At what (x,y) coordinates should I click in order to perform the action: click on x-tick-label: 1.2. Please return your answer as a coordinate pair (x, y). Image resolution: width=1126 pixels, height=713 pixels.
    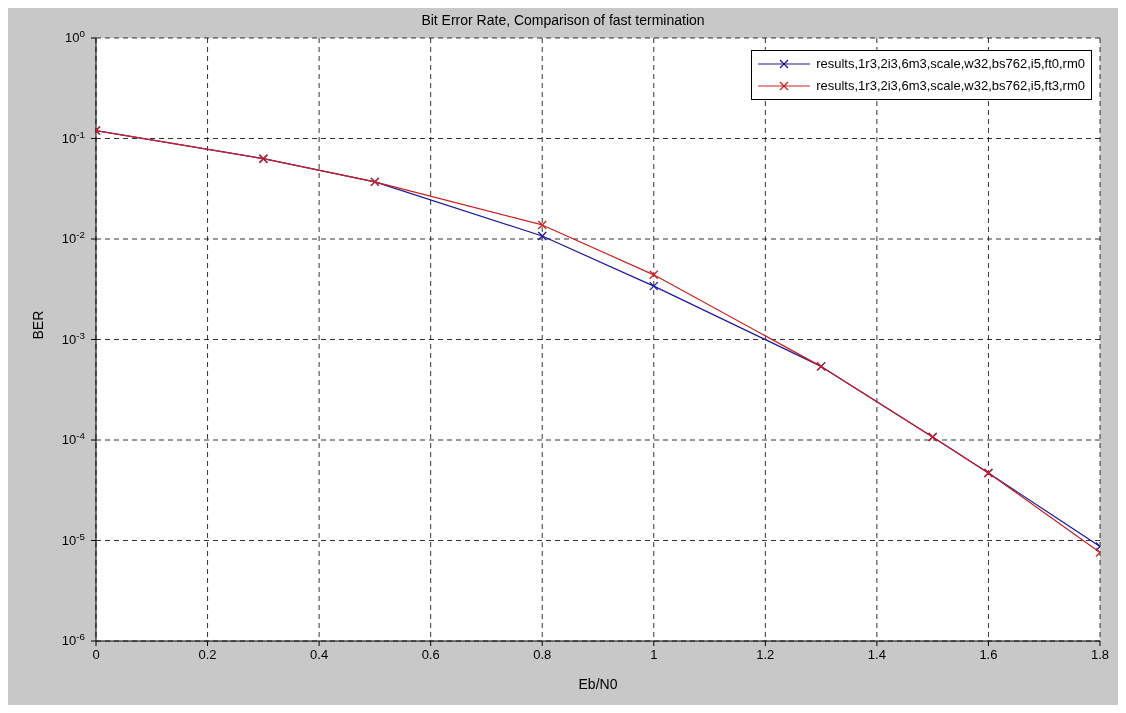
    Looking at the image, I should click on (765, 655).